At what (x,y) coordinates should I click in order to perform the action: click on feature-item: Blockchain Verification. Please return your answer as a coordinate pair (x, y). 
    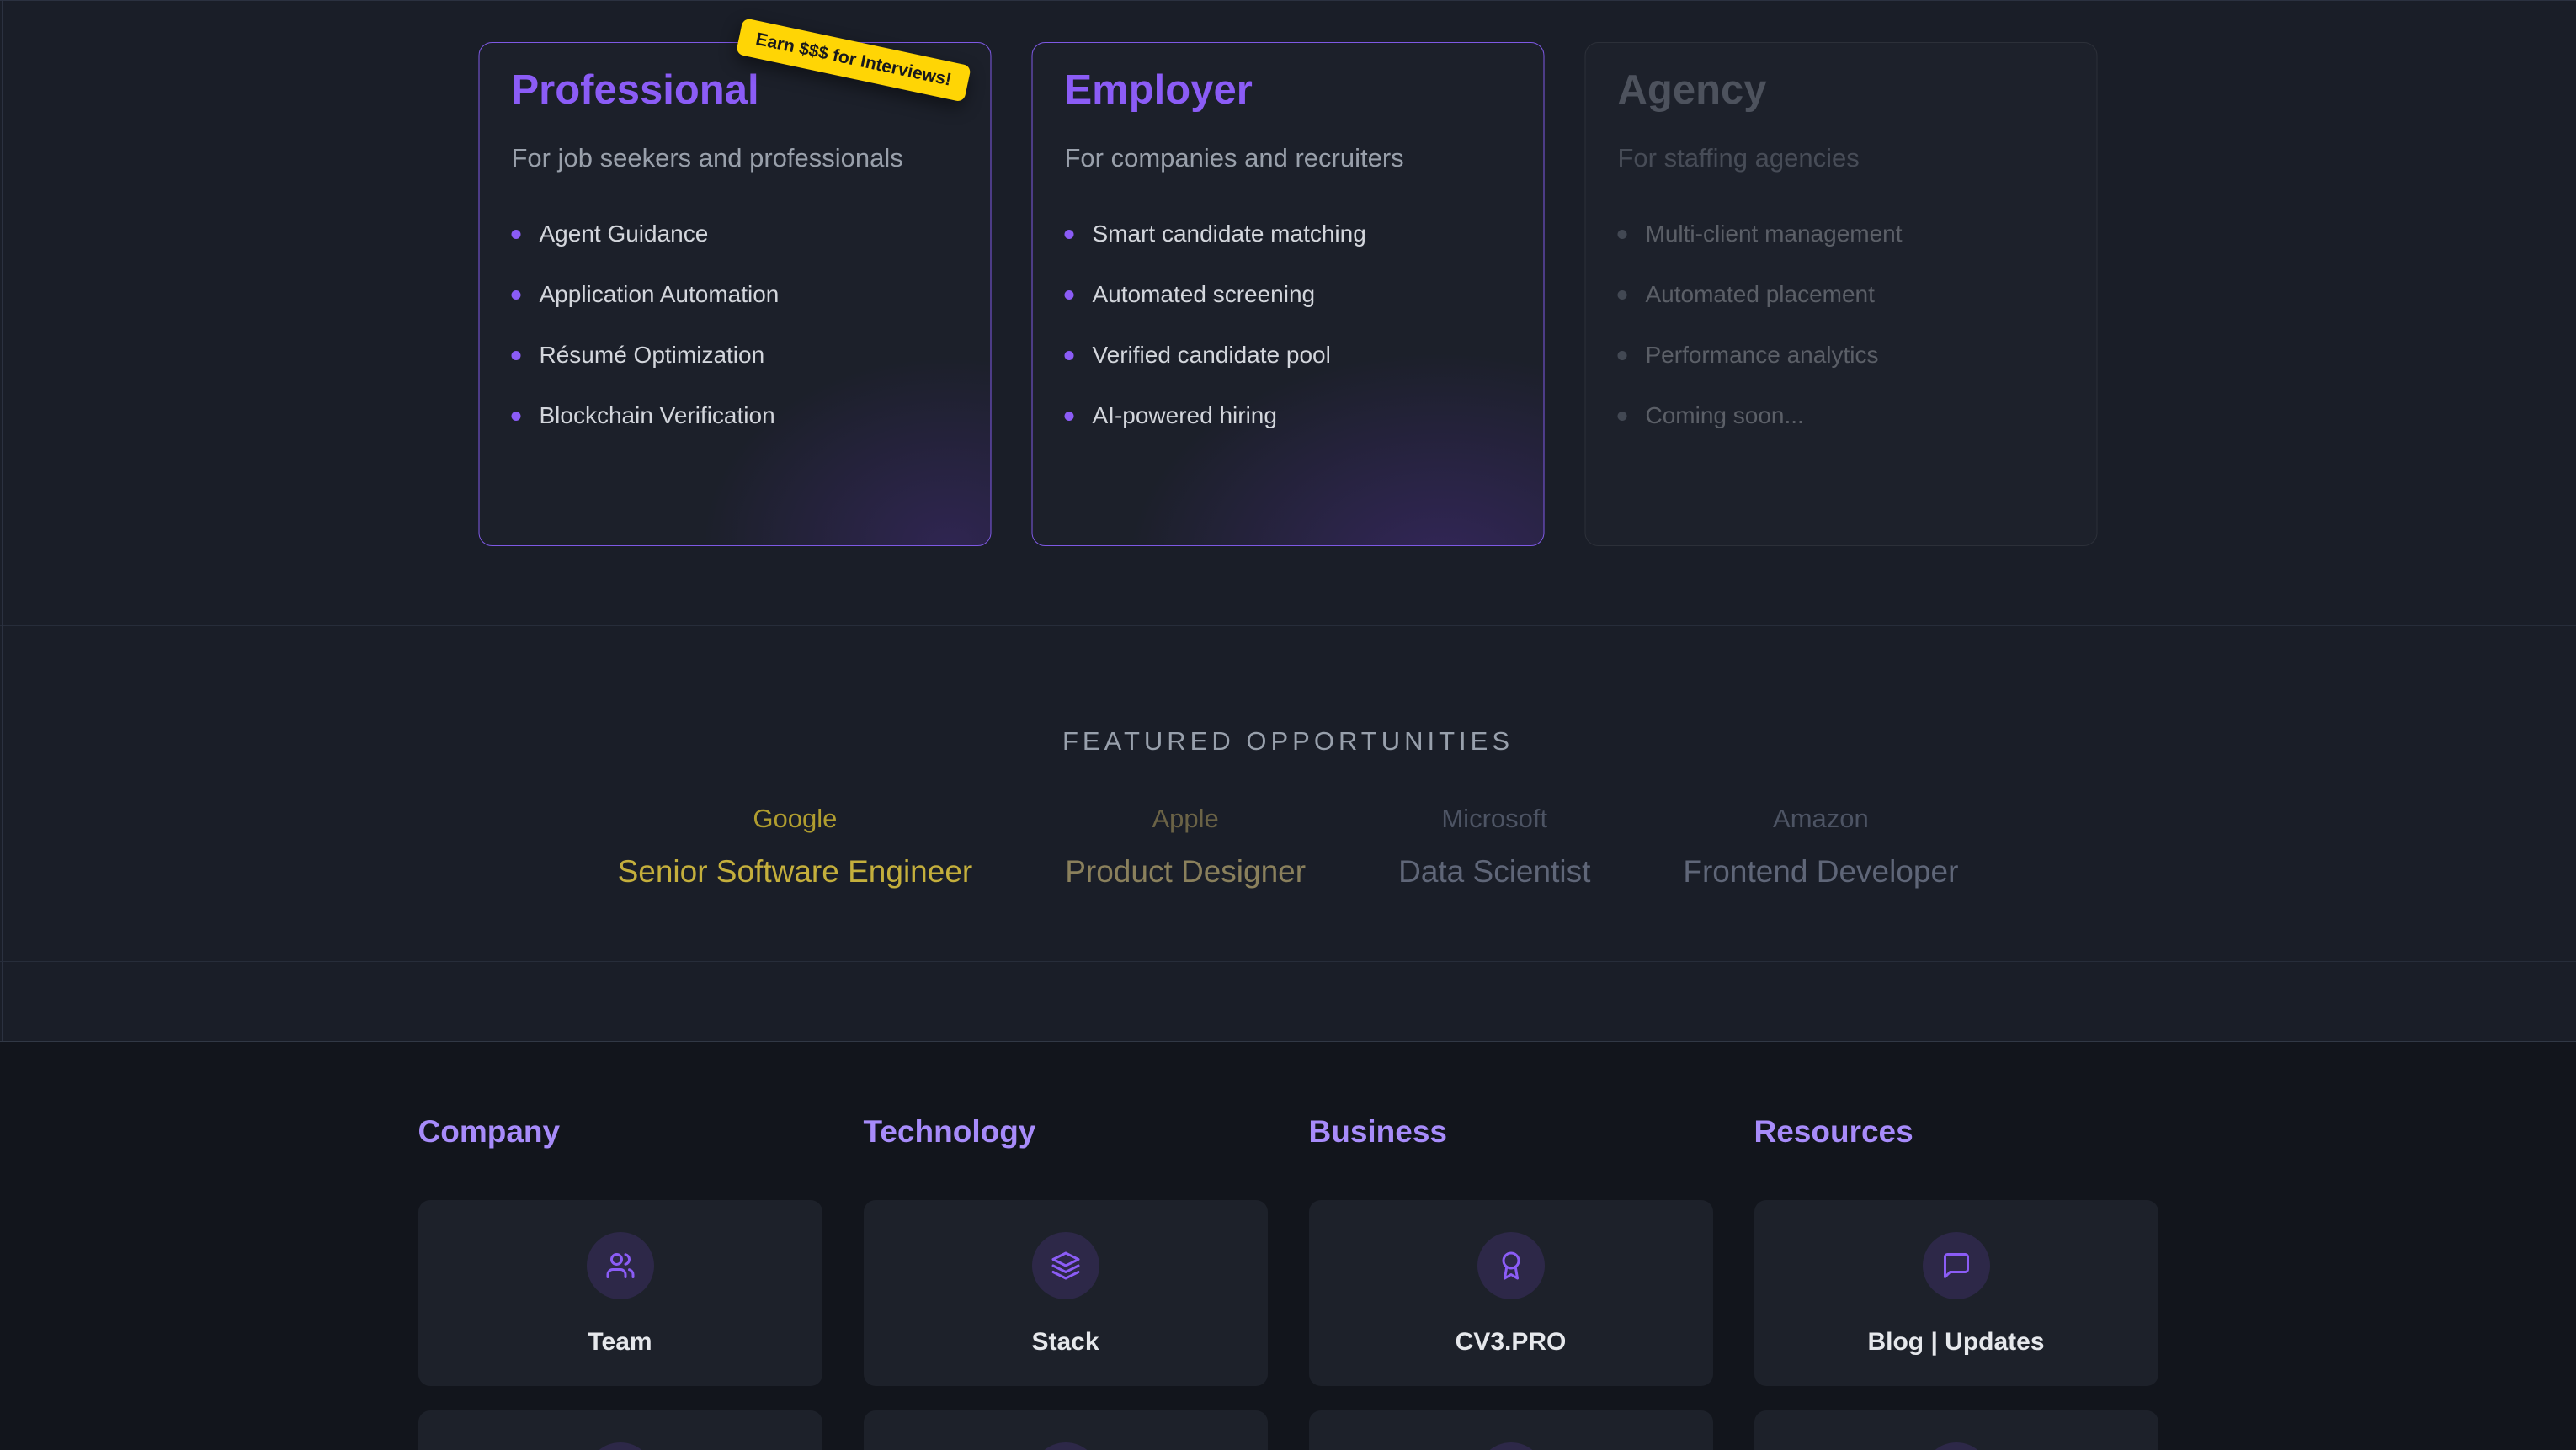
    Looking at the image, I should click on (735, 415).